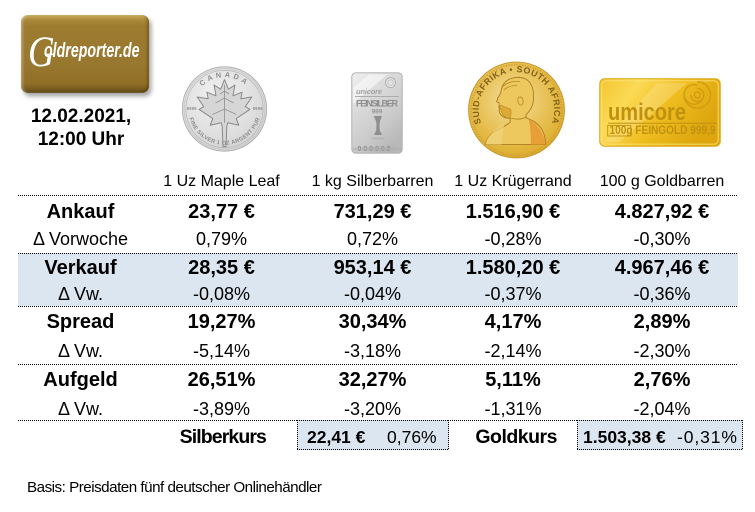 The image size is (755, 512). Describe the element at coordinates (663, 131) in the screenshot. I see `svg-text: 100g FEINGOLD 999,9` at that location.